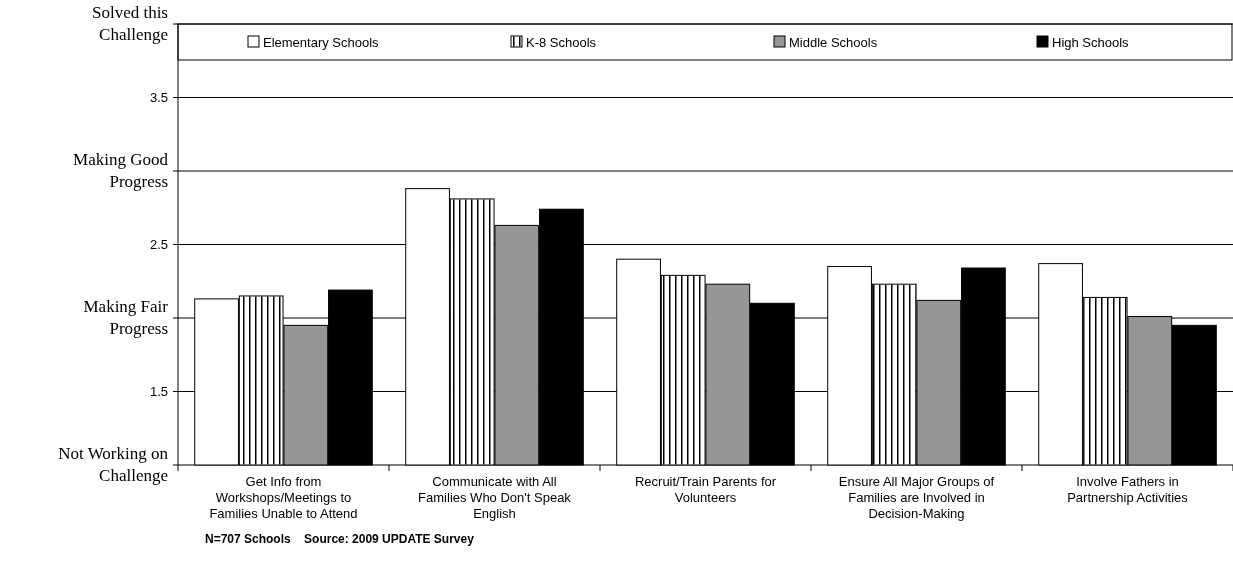 The width and height of the screenshot is (1233, 561). I want to click on legend-label: K-8 Schools, so click(561, 42).